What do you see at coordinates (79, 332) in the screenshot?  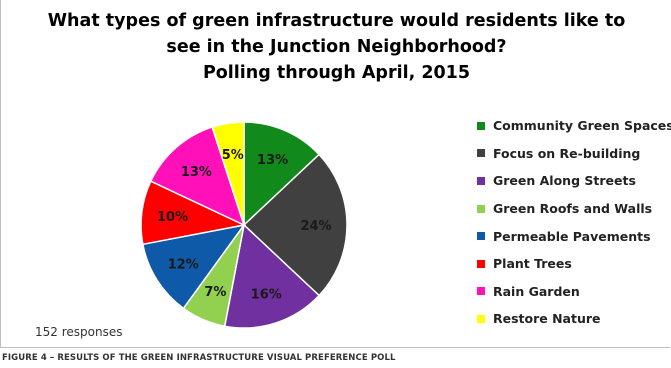 I see `responses-note: 152 responses` at bounding box center [79, 332].